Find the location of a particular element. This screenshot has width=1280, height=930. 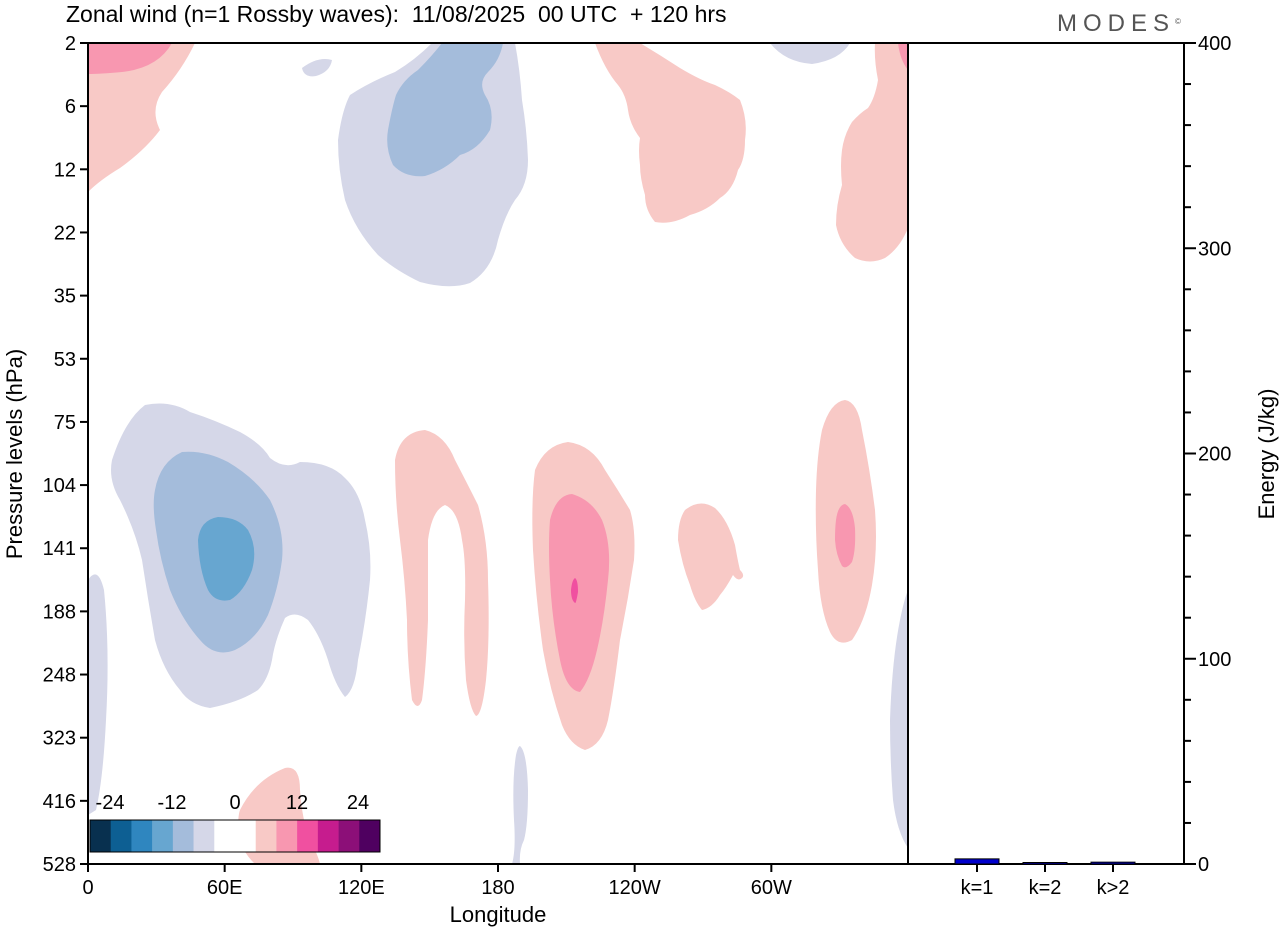

contour-neg-upper-small is located at coordinates (317, 68).